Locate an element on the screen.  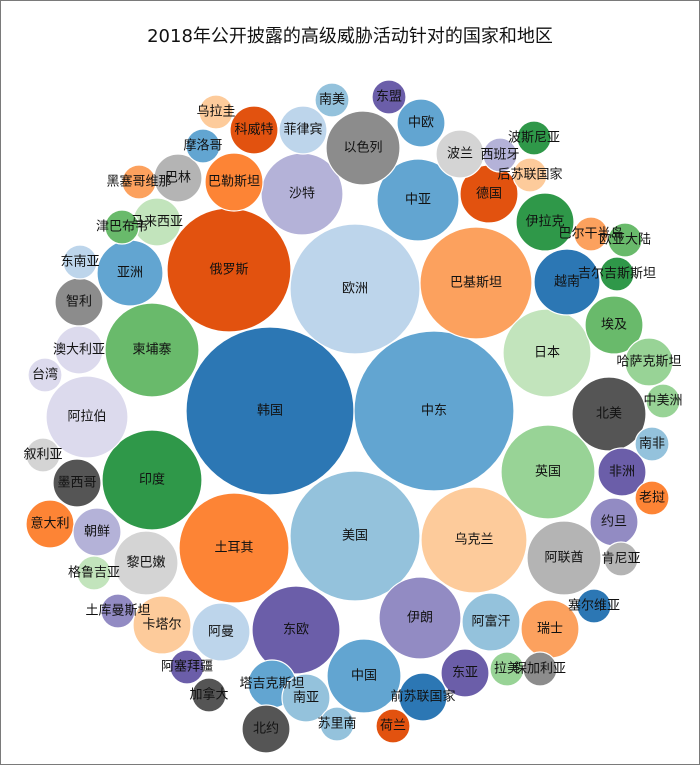
bubble-label: 南亚 is located at coordinates (306, 698).